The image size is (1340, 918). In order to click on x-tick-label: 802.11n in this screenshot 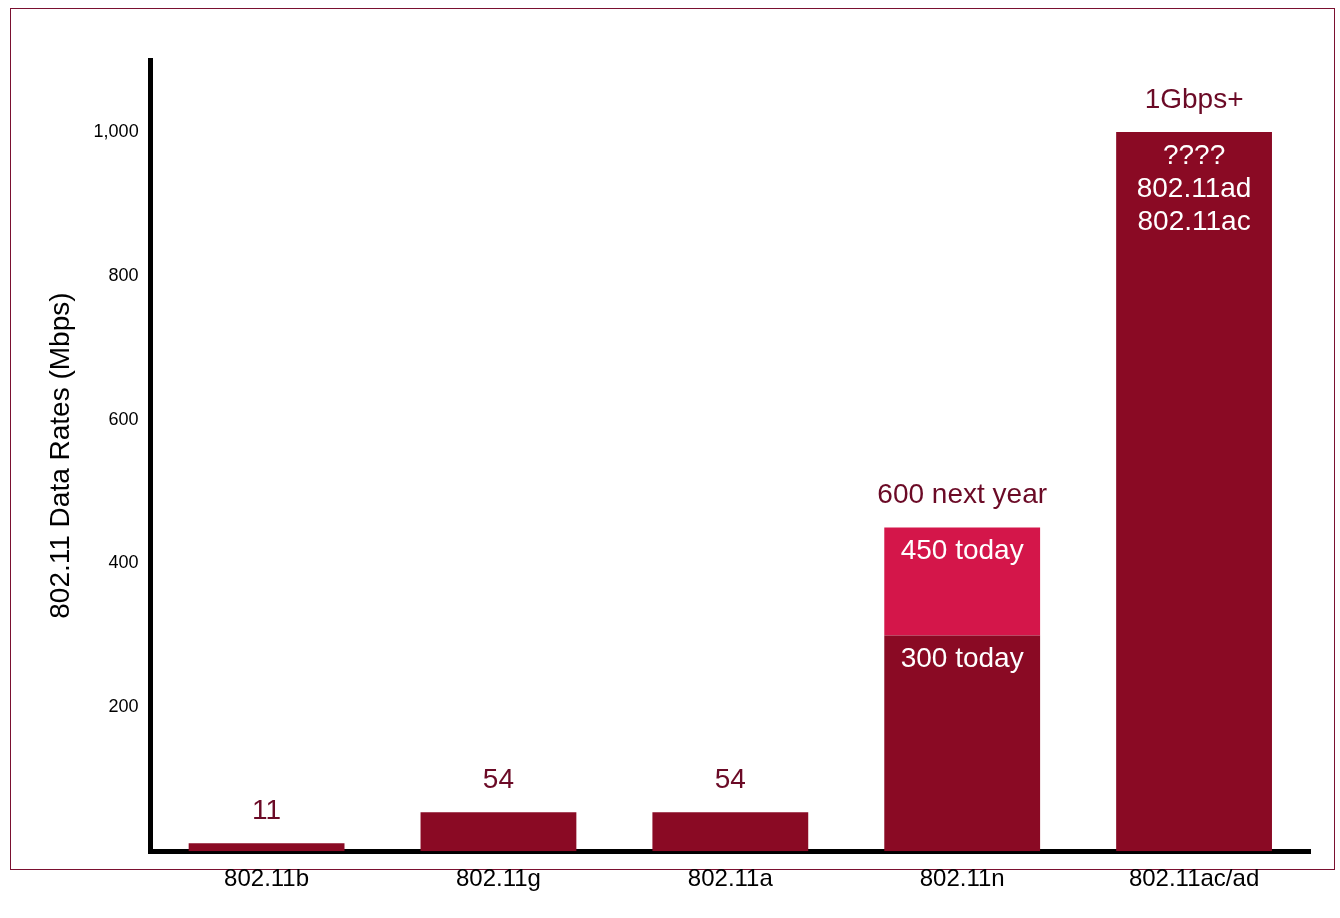, I will do `click(962, 878)`.